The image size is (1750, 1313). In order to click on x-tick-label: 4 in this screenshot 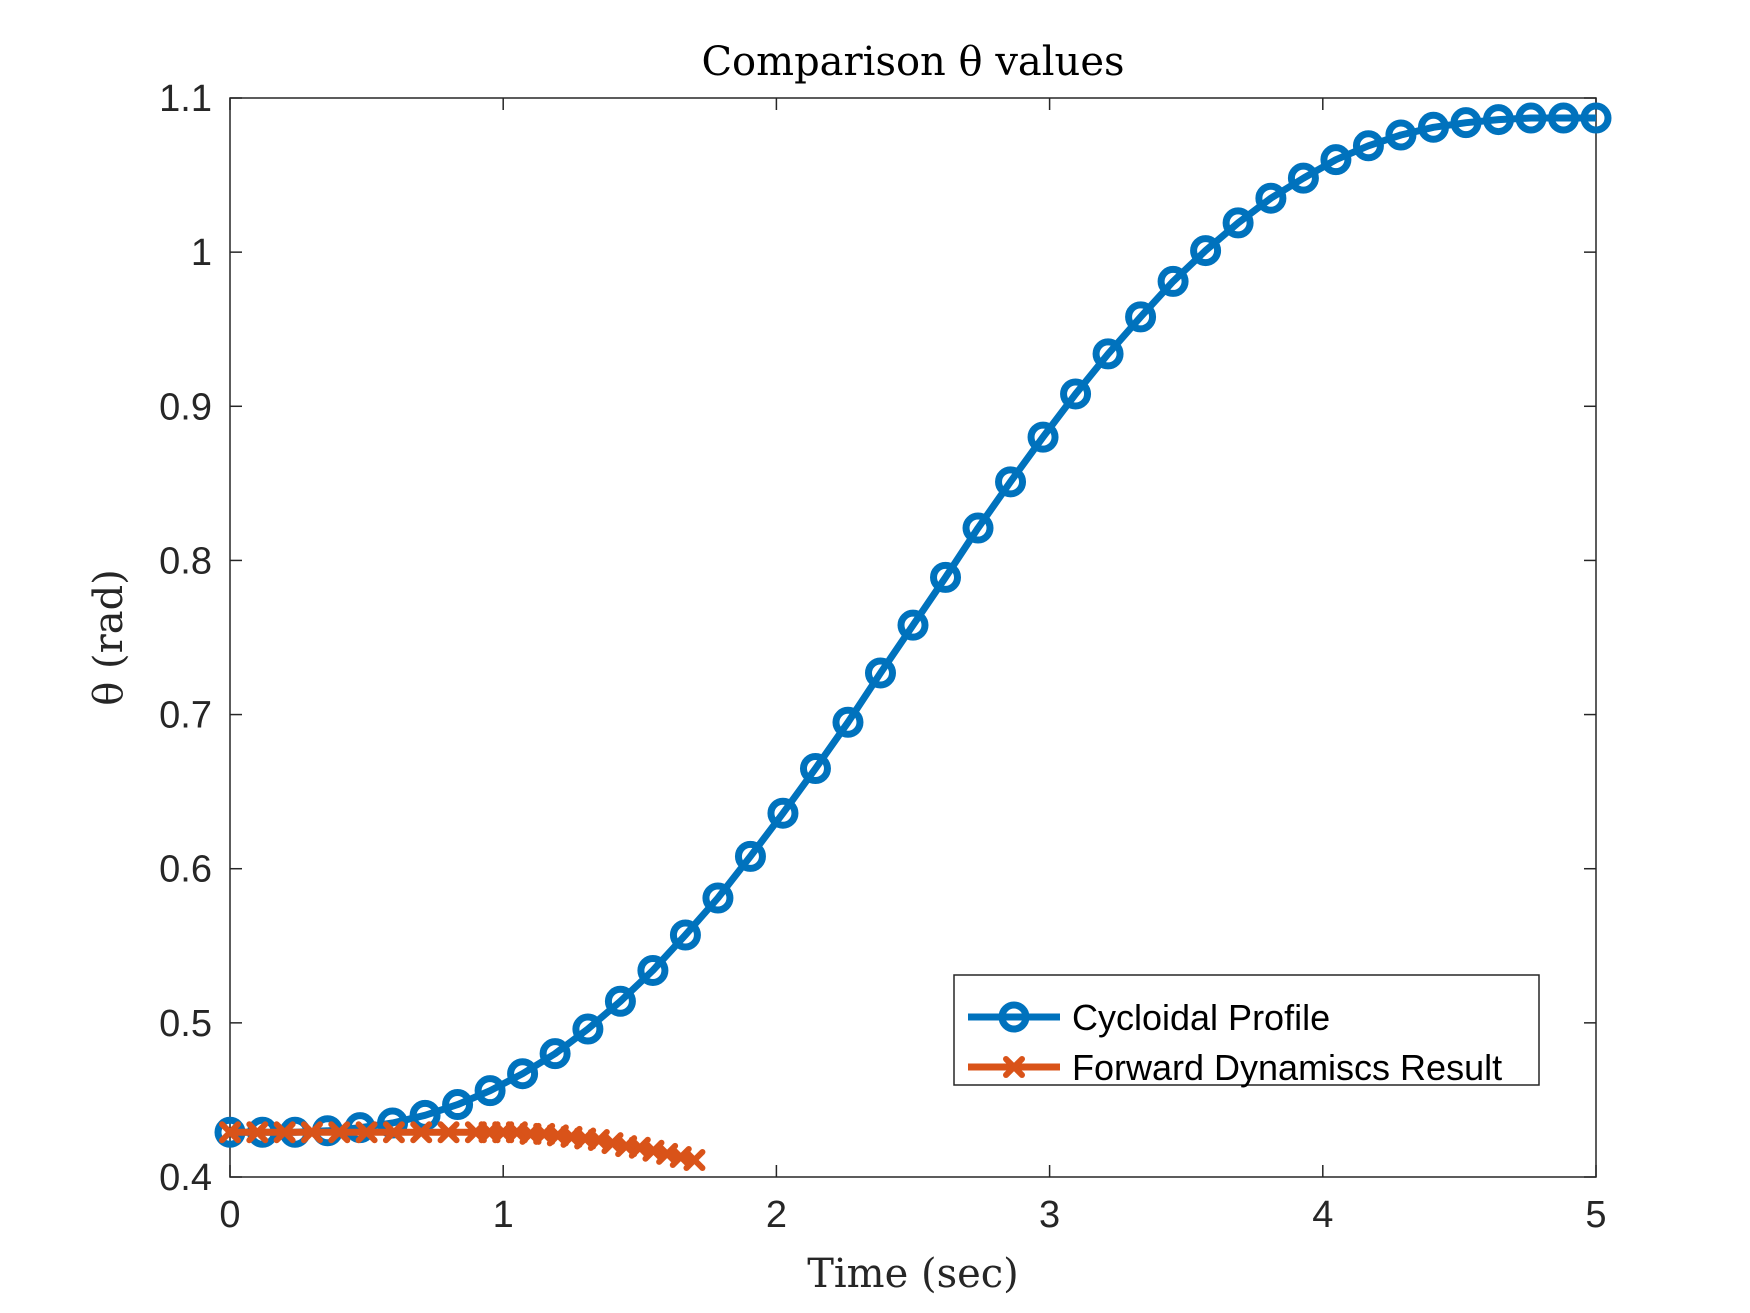, I will do `click(1322, 1215)`.